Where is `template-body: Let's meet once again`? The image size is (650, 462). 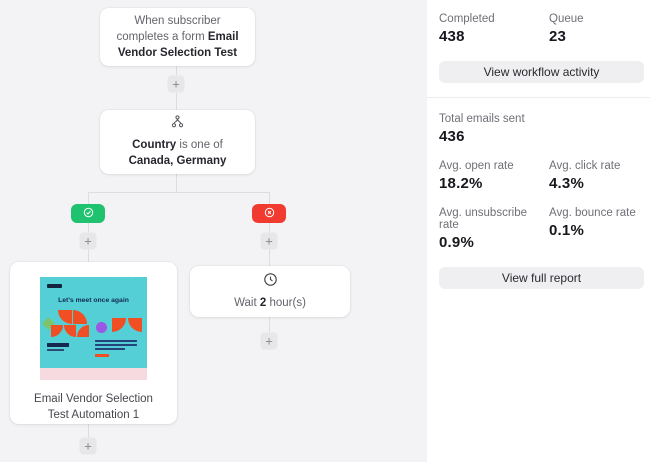
template-body: Let's meet once again is located at coordinates (93, 322).